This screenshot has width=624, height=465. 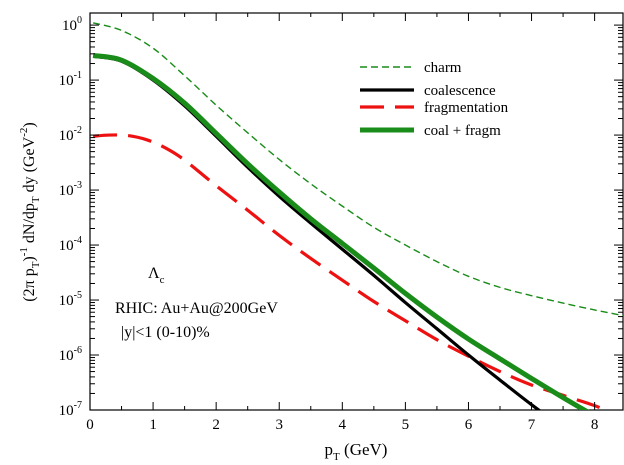 What do you see at coordinates (595, 425) in the screenshot?
I see `x-tick-label: 8` at bounding box center [595, 425].